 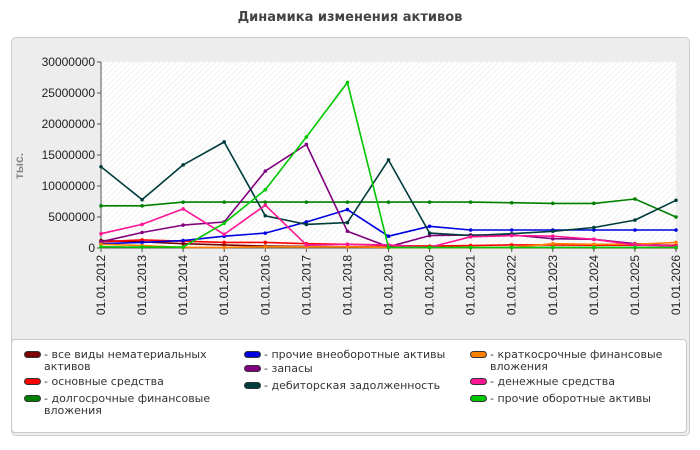 What do you see at coordinates (389, 285) in the screenshot?
I see `x-tick-label: 01.01.2019` at bounding box center [389, 285].